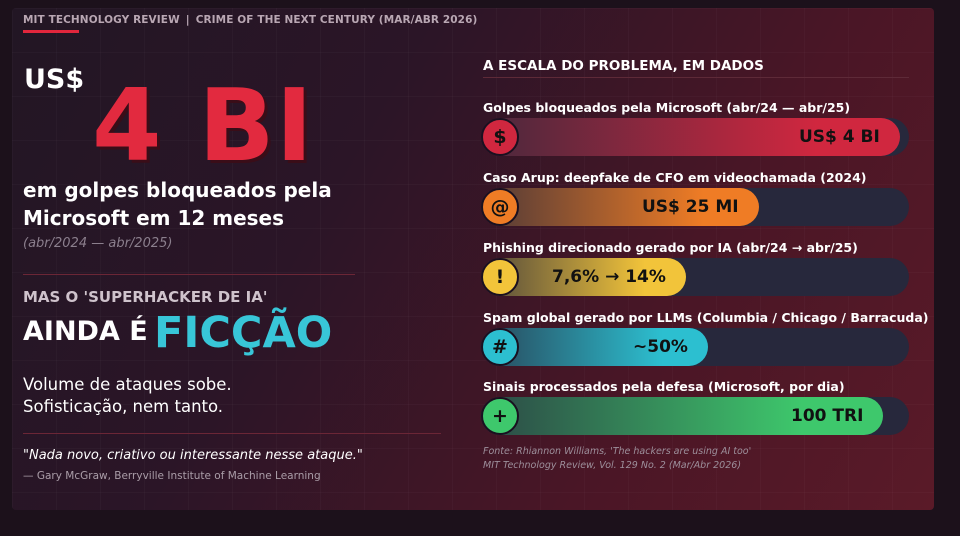 The width and height of the screenshot is (960, 536). What do you see at coordinates (123, 406) in the screenshot?
I see `myth-body-line: Sofisticação, nem tanto.` at bounding box center [123, 406].